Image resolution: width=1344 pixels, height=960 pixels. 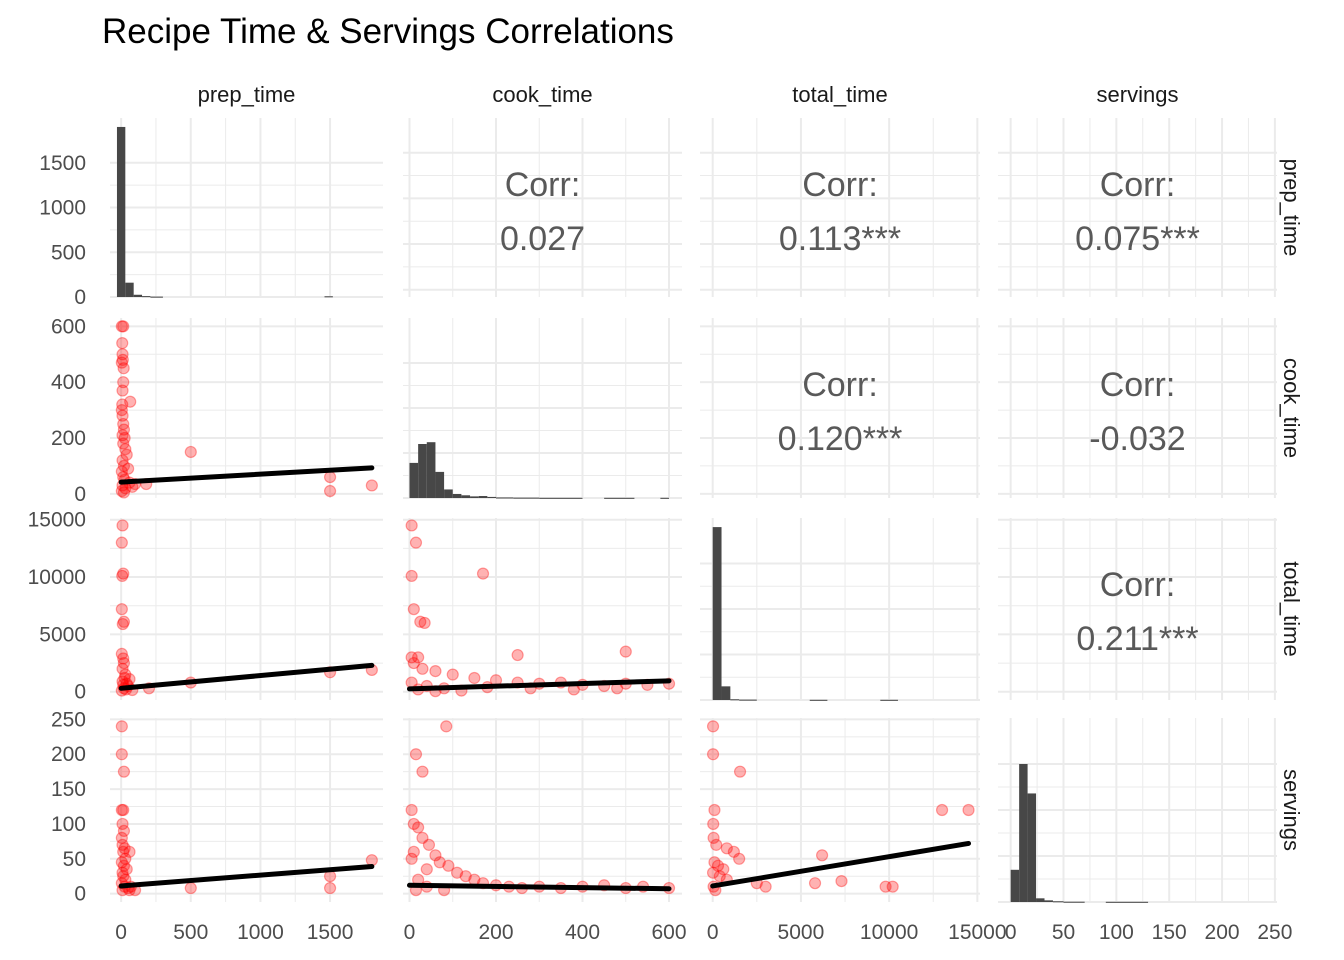 I want to click on panel-cook_time-total_time, so click(x=840, y=408).